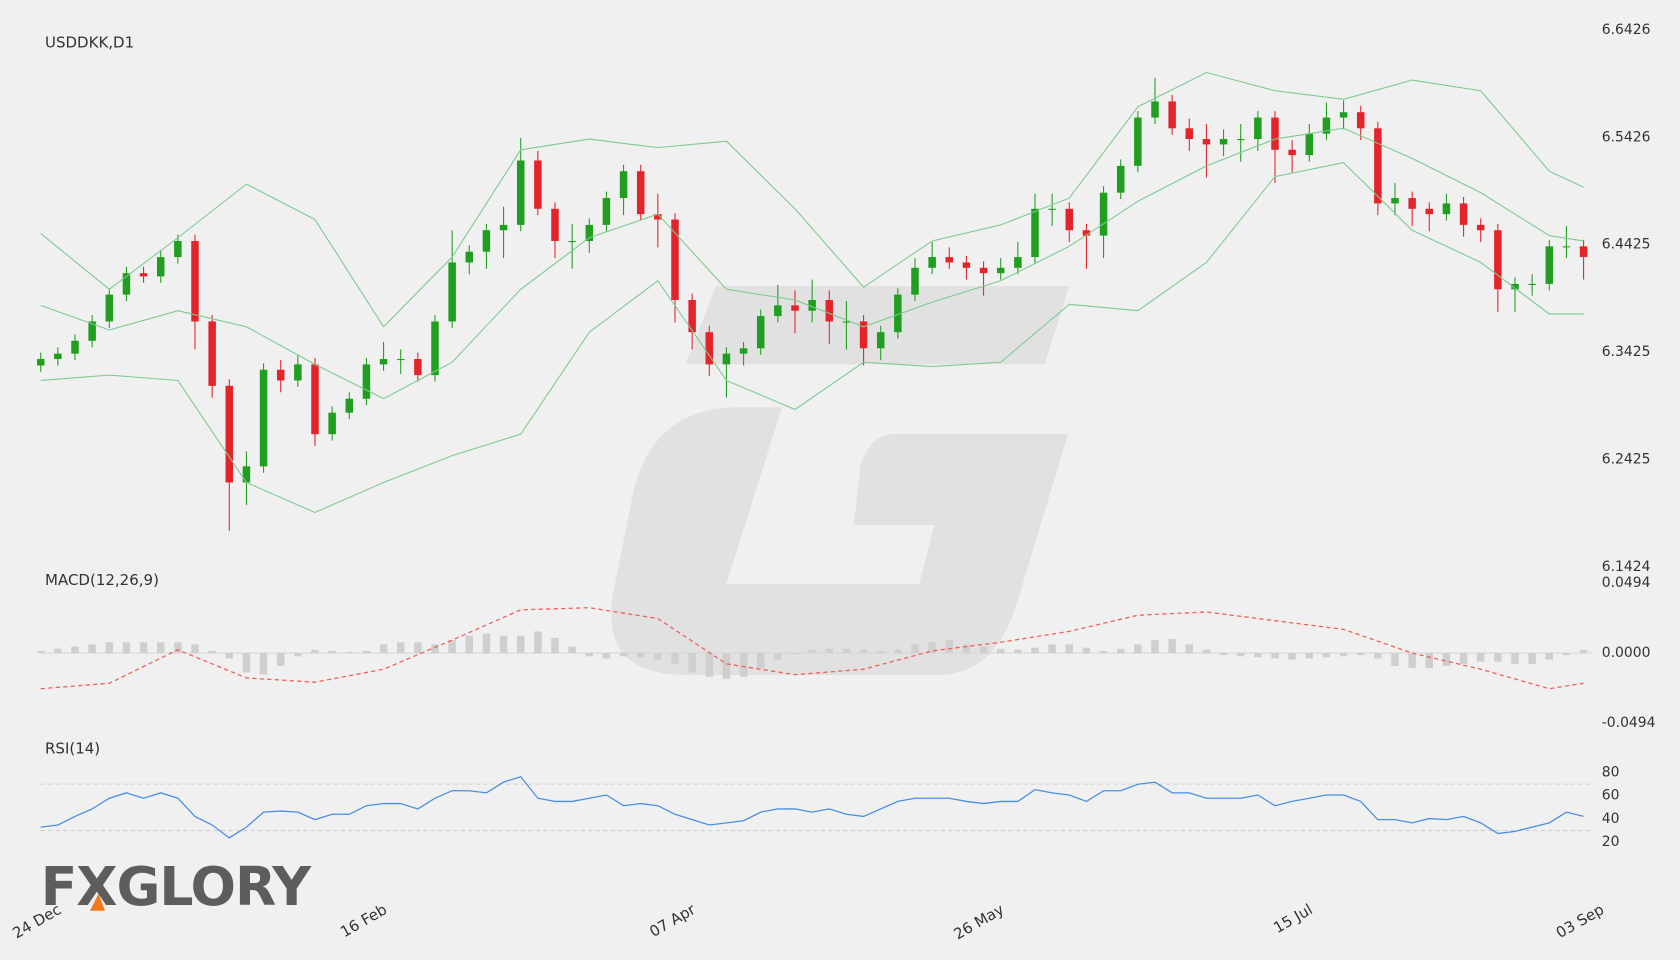  I want to click on y-tick-label: 0.0000, so click(1626, 653).